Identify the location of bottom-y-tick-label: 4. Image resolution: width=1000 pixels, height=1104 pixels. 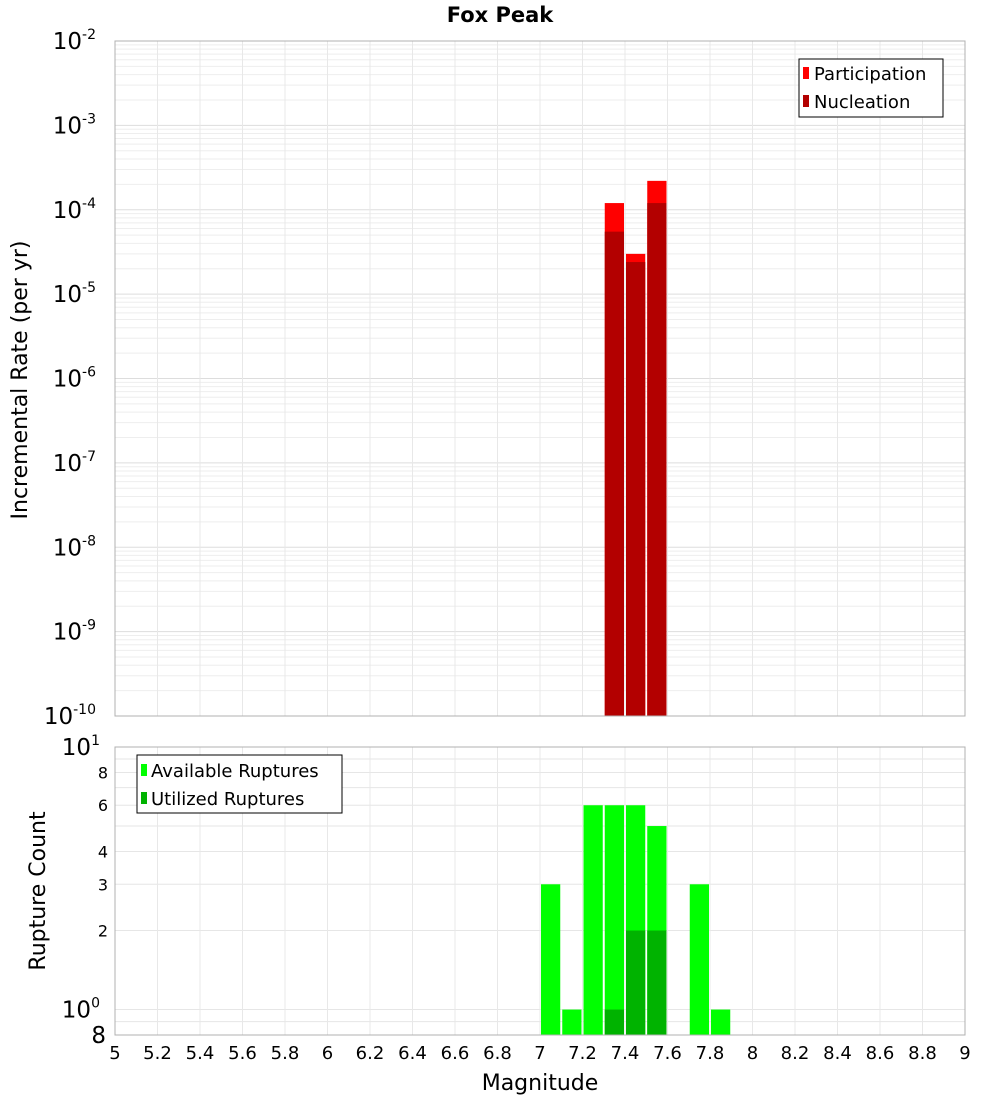
(103, 851).